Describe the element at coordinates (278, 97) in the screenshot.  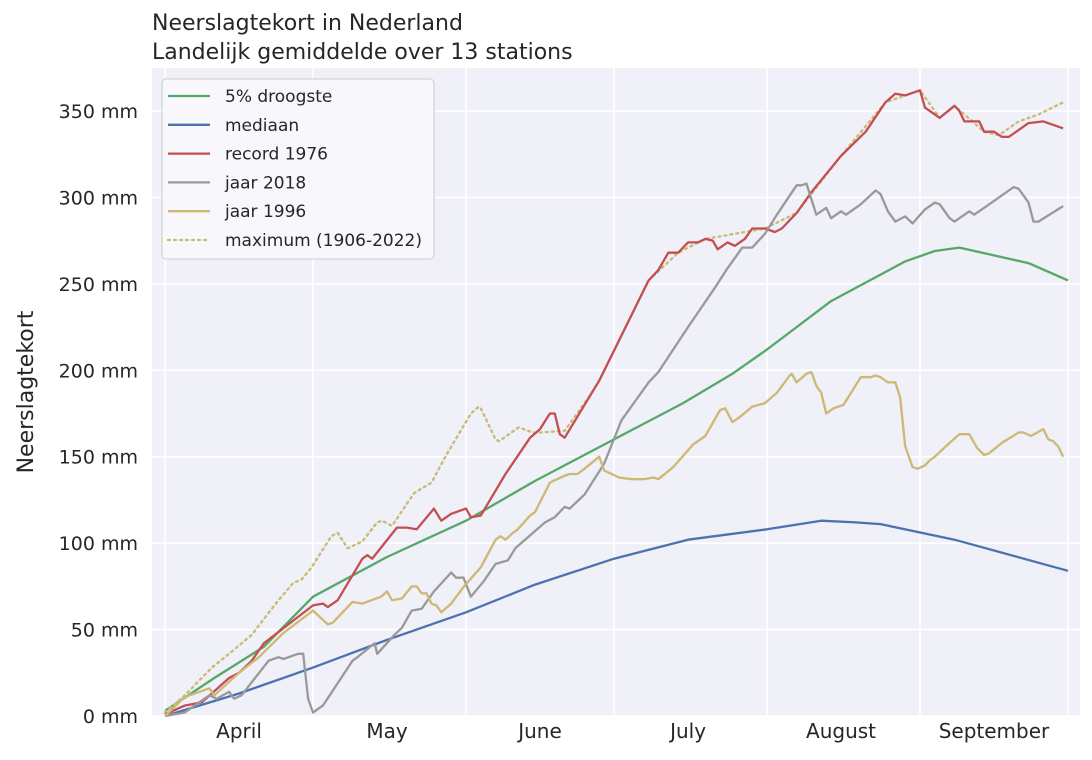
I see `legend-label: 5% droogste` at that location.